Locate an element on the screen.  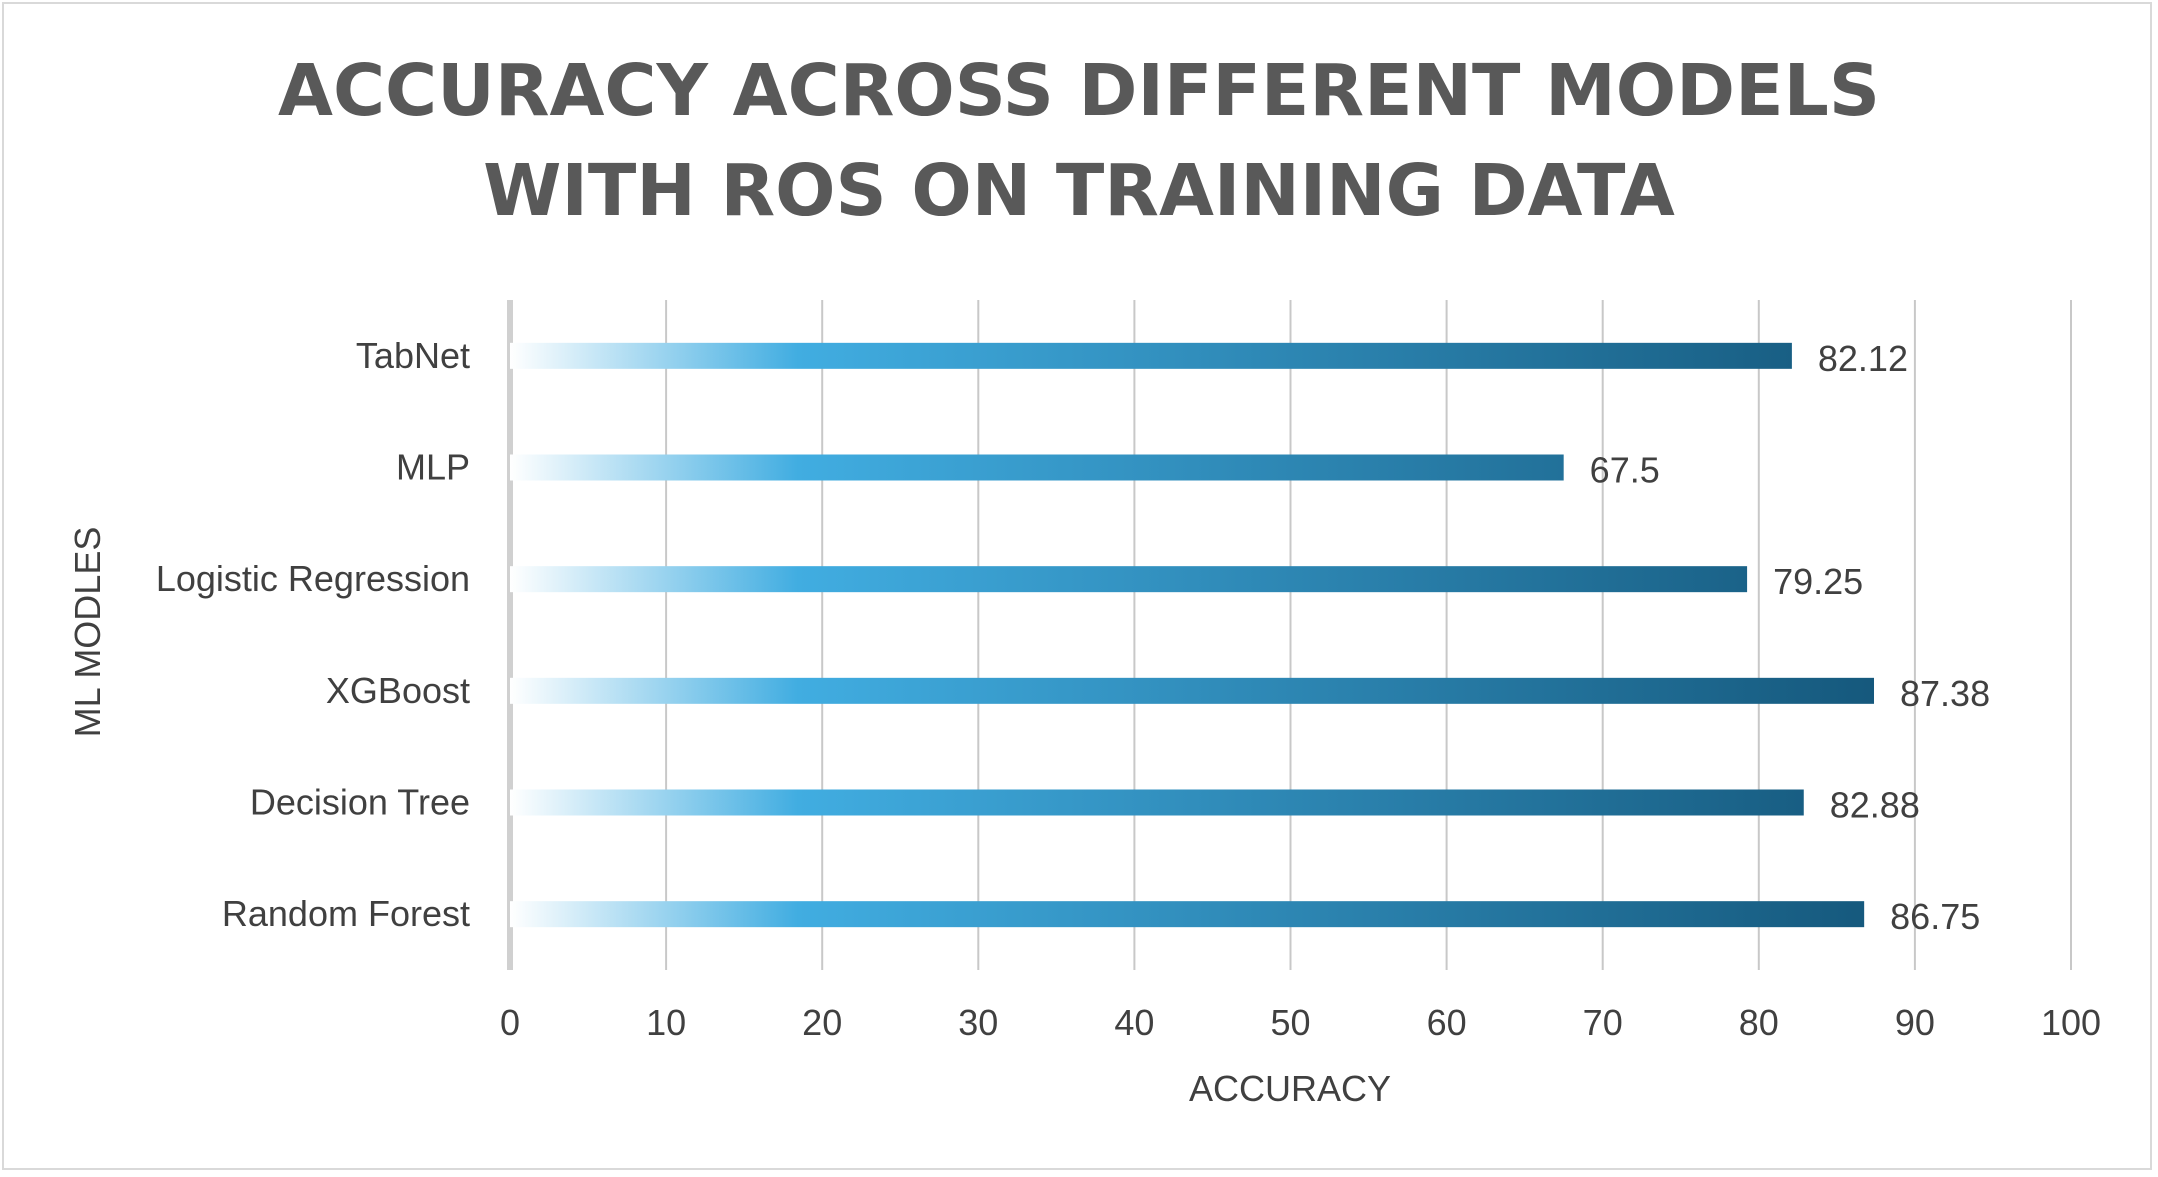
x-tick-label: 70 is located at coordinates (1603, 1022).